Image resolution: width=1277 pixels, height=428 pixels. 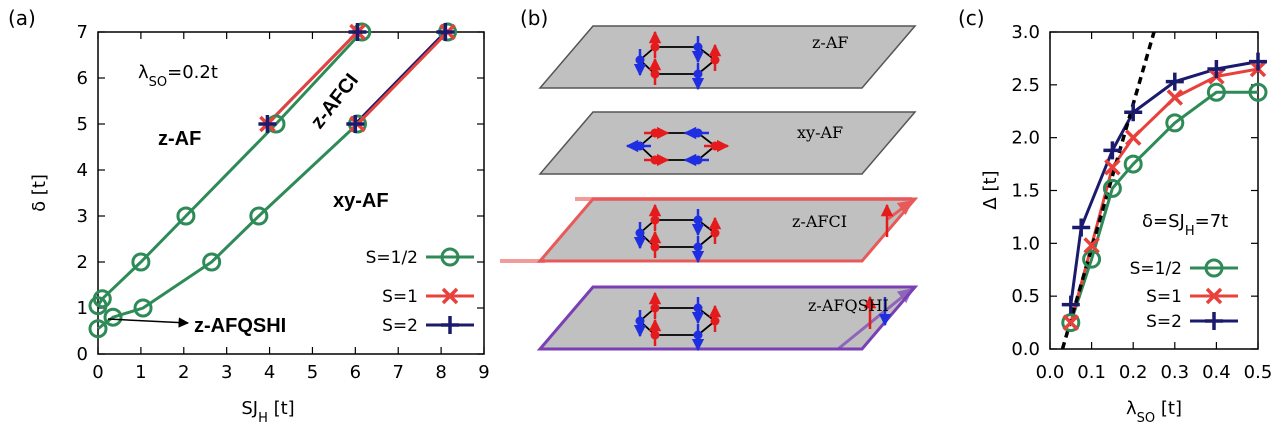 I want to click on x-tick-label-a: 5, so click(x=312, y=372).